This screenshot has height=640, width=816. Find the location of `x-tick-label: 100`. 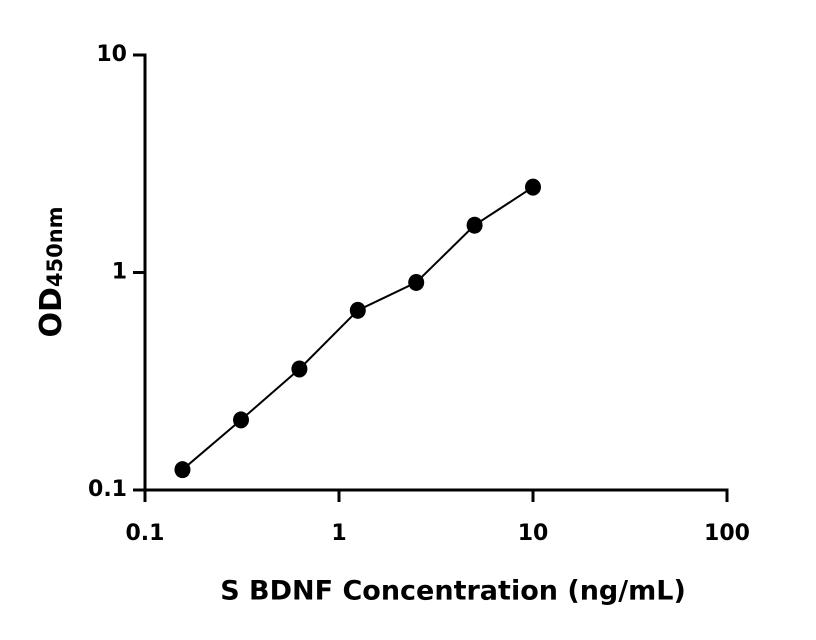

x-tick-label: 100 is located at coordinates (727, 533).